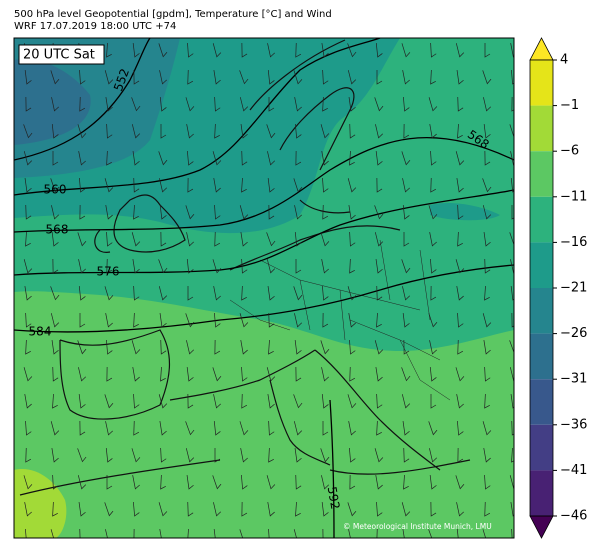 This screenshot has width=603, height=556. Describe the element at coordinates (61, 54) in the screenshot. I see `time-label-box` at that location.